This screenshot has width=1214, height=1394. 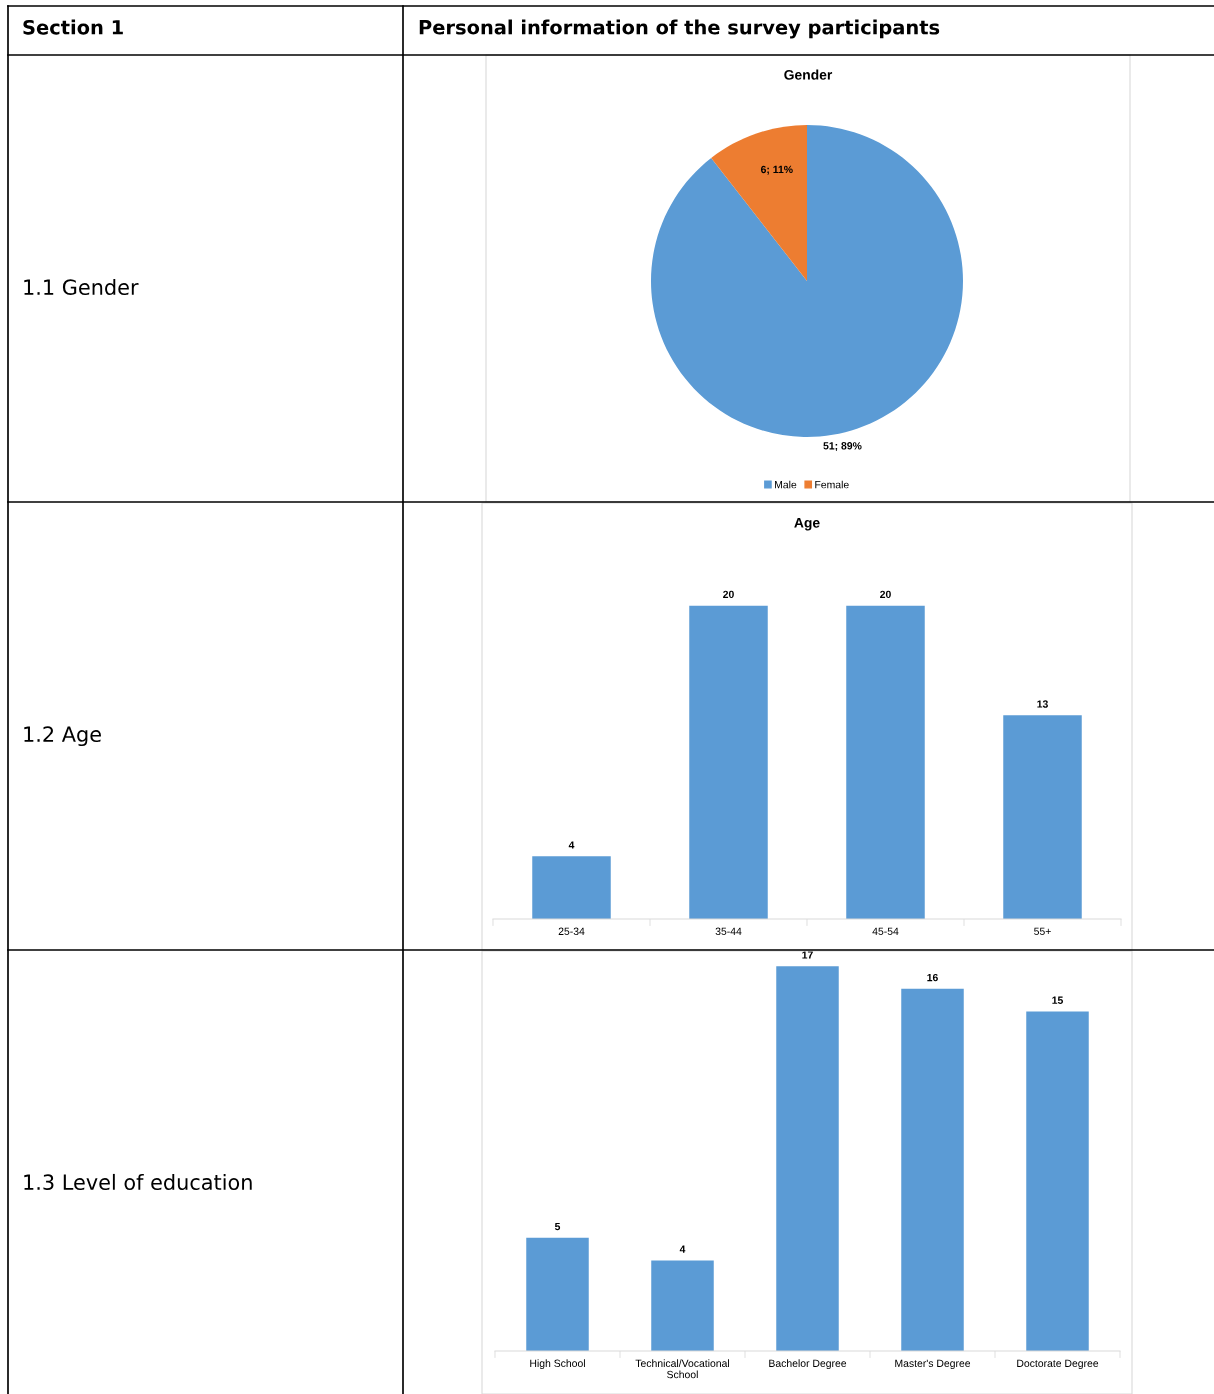 I want to click on data-label: 16, so click(x=932, y=977).